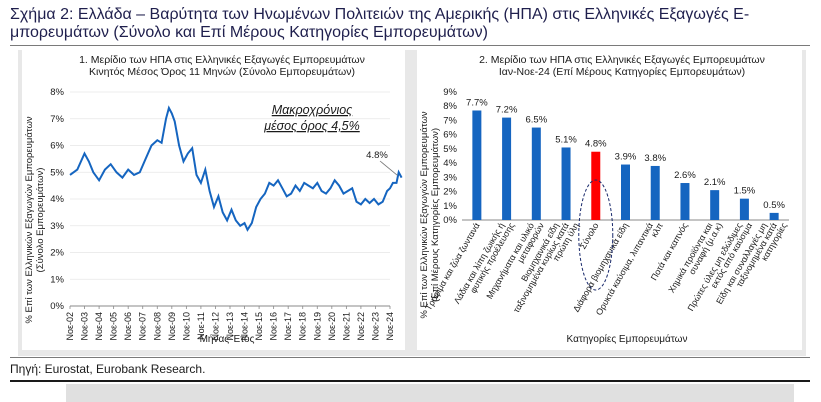 The width and height of the screenshot is (821, 402). I want to click on line-y-tick-label: 7%, so click(57, 119).